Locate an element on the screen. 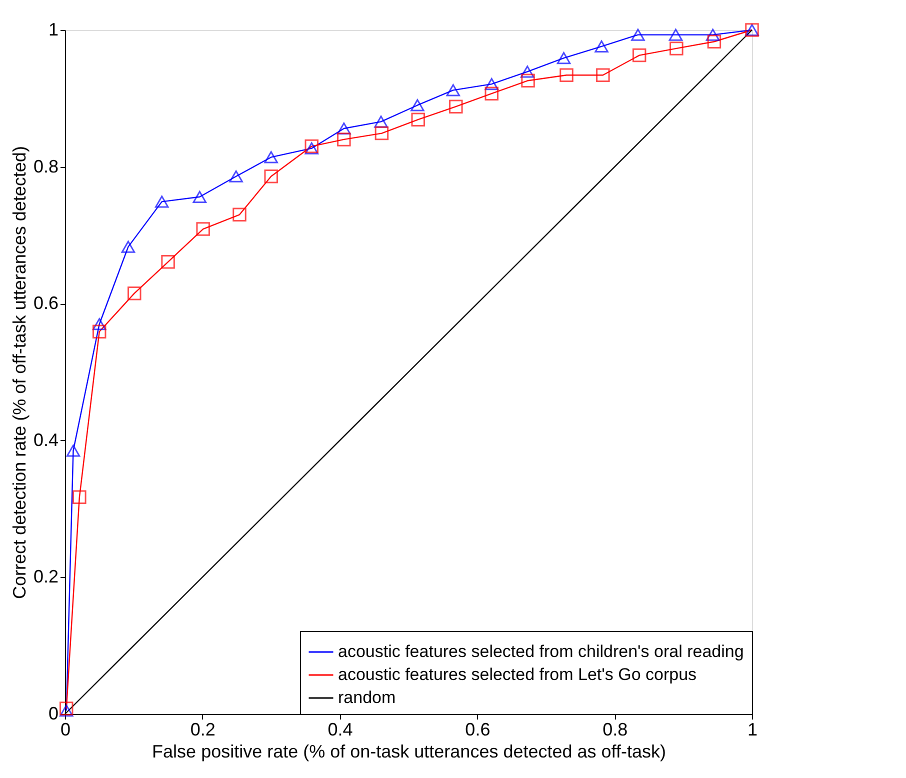 This screenshot has height=778, width=906. y-tick-label: 0.6 is located at coordinates (45, 303).